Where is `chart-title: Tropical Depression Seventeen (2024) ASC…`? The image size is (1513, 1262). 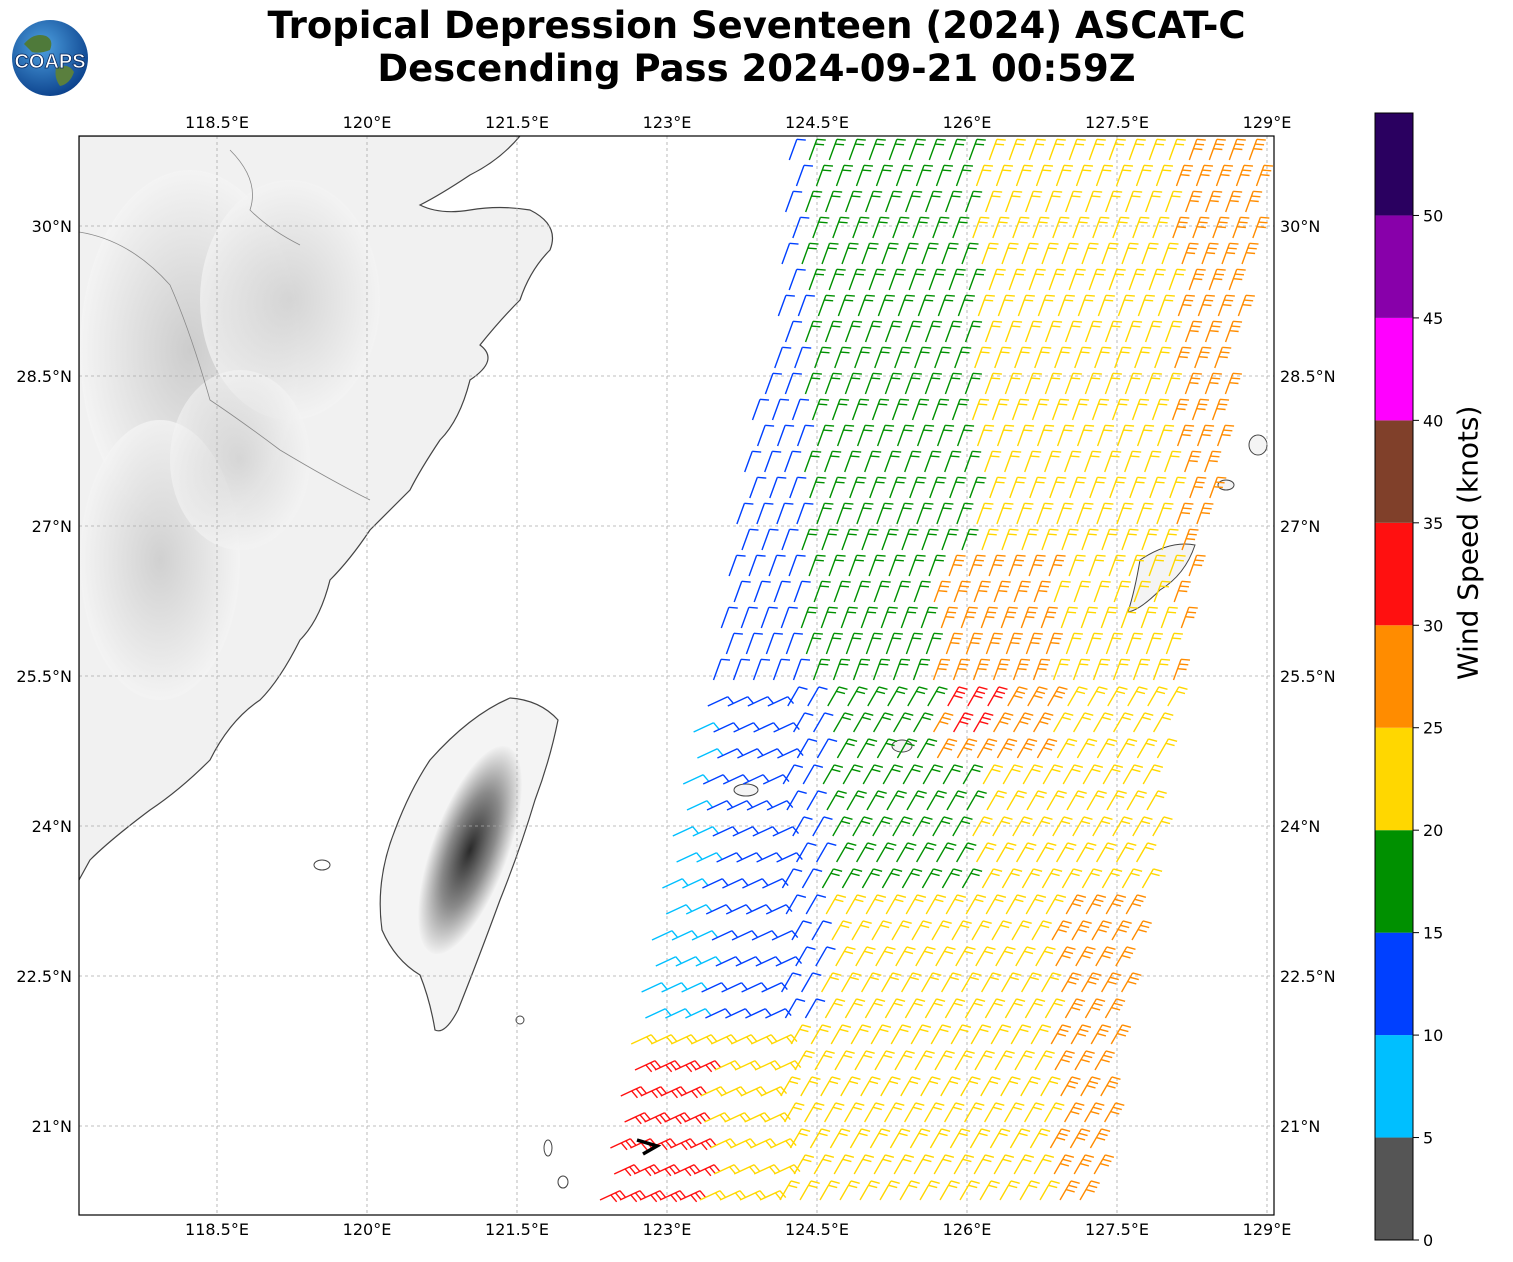 chart-title: Tropical Depression Seventeen (2024) ASC… is located at coordinates (756, 47).